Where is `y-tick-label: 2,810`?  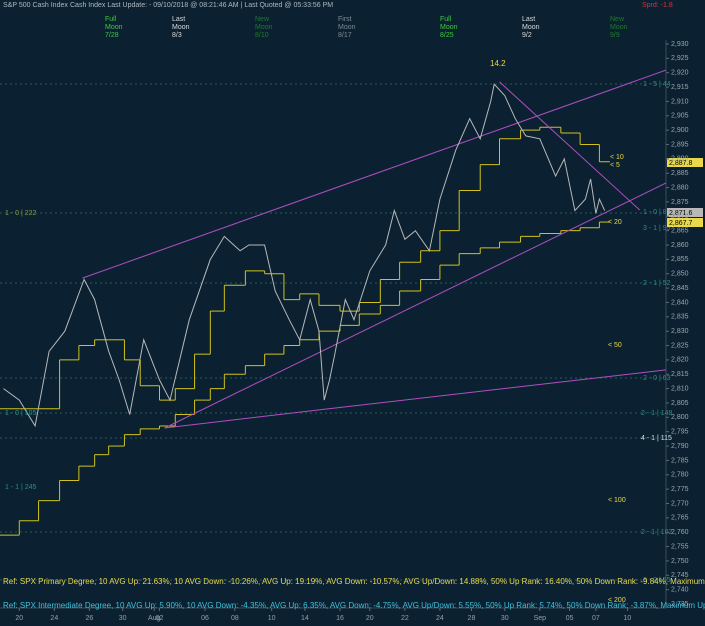
y-tick-label: 2,810 is located at coordinates (680, 388).